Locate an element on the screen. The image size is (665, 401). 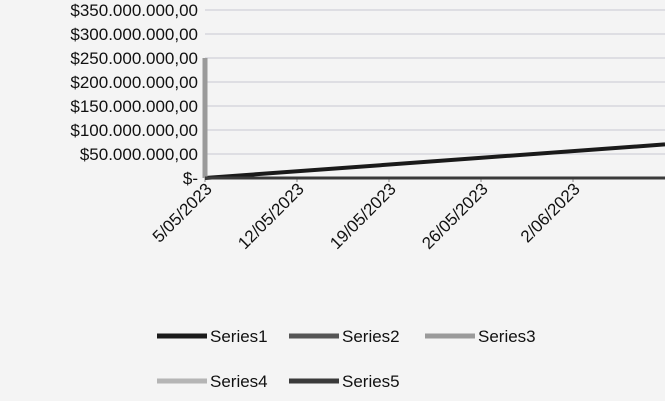
legend-item-series1: Series1 is located at coordinates (212, 336).